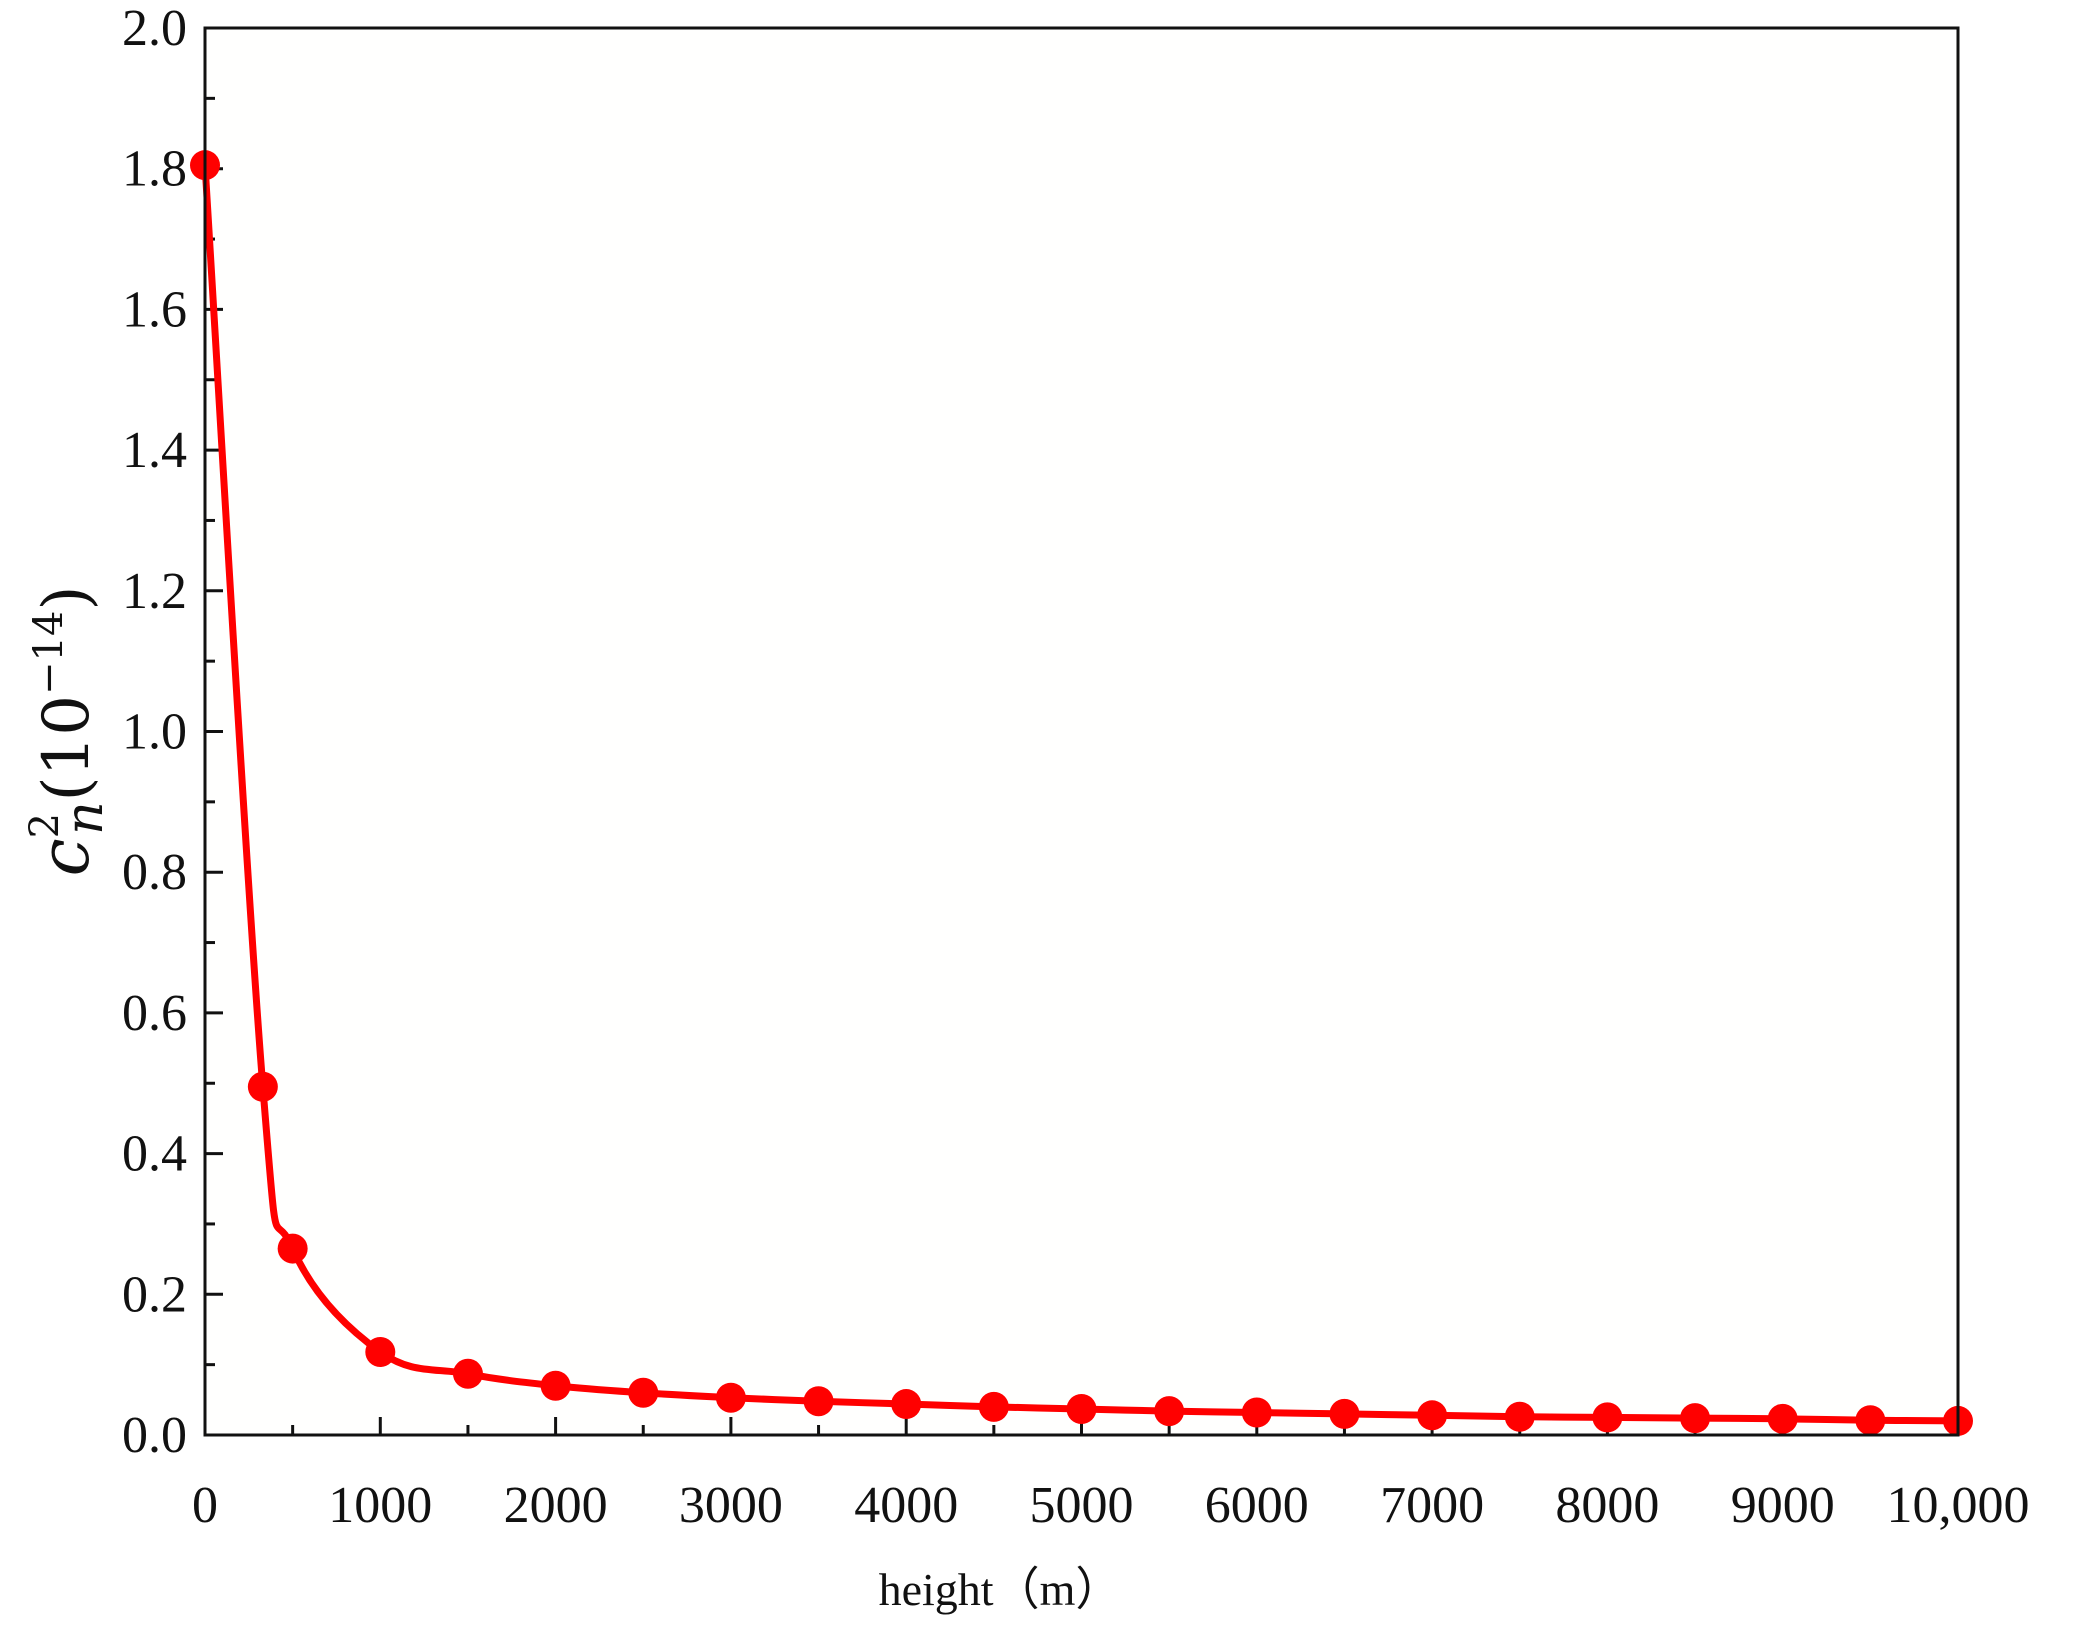 The height and width of the screenshot is (1632, 2095). I want to click on x-tick-label: 8000, so click(1607, 1505).